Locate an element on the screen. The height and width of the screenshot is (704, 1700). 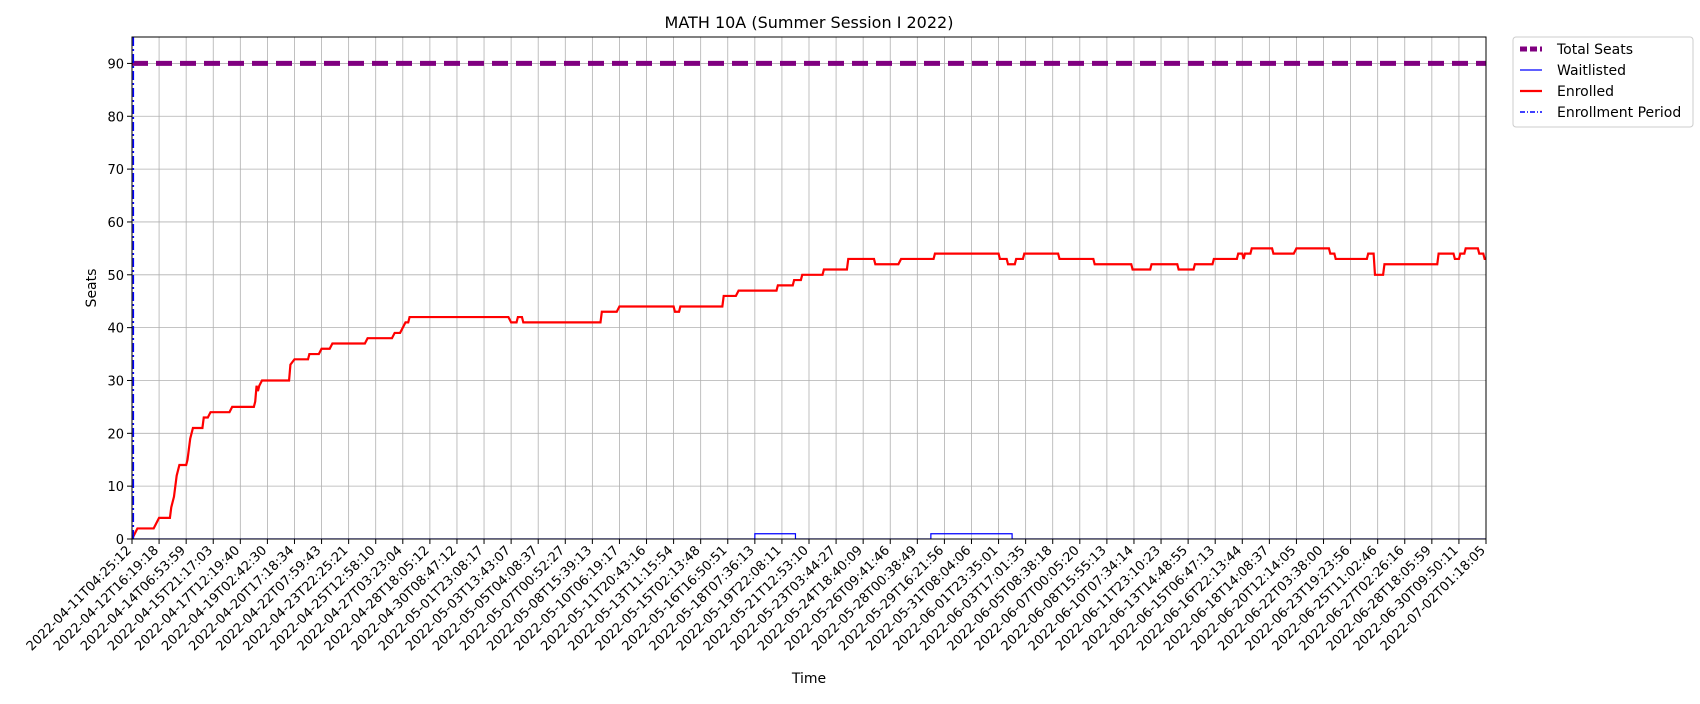
y-tick-label: 80 is located at coordinates (115, 117).